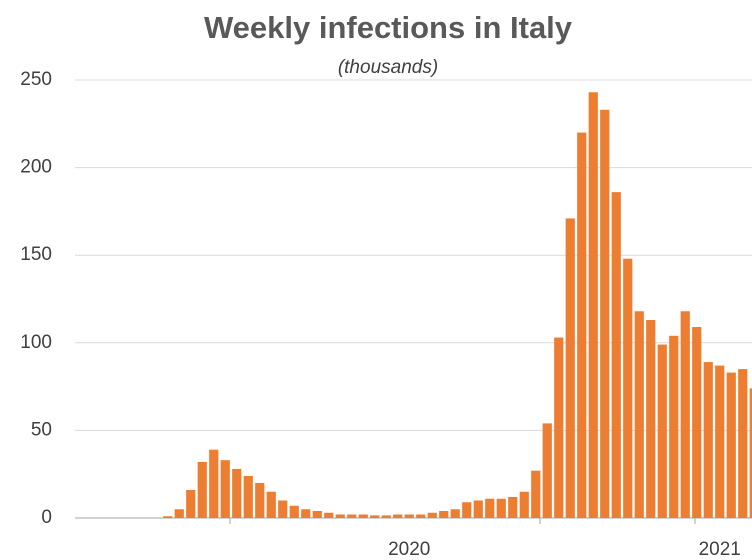 This screenshot has height=560, width=752. I want to click on y-tick-label: 0, so click(46, 517).